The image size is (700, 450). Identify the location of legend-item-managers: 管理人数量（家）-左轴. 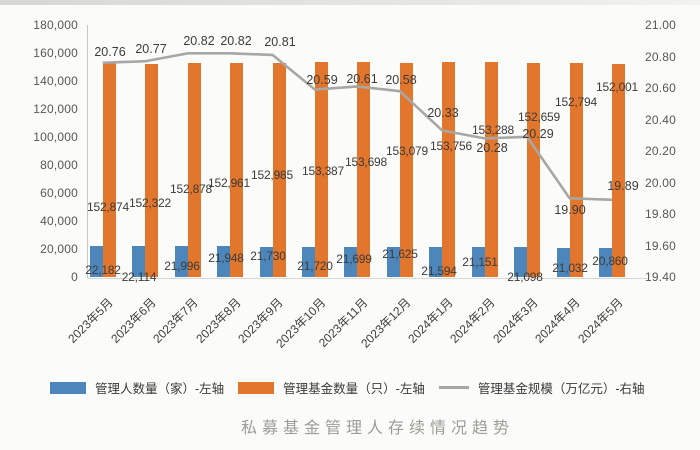
(137, 387).